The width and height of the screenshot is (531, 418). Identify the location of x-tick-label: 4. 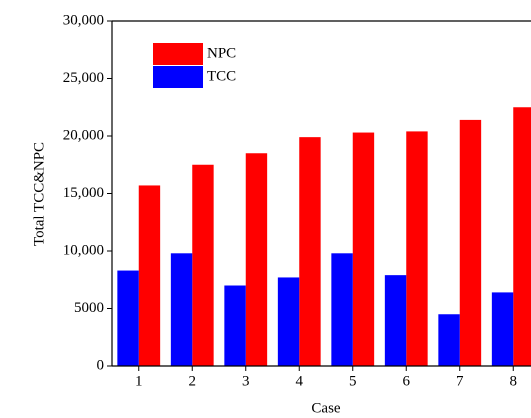
(300, 381).